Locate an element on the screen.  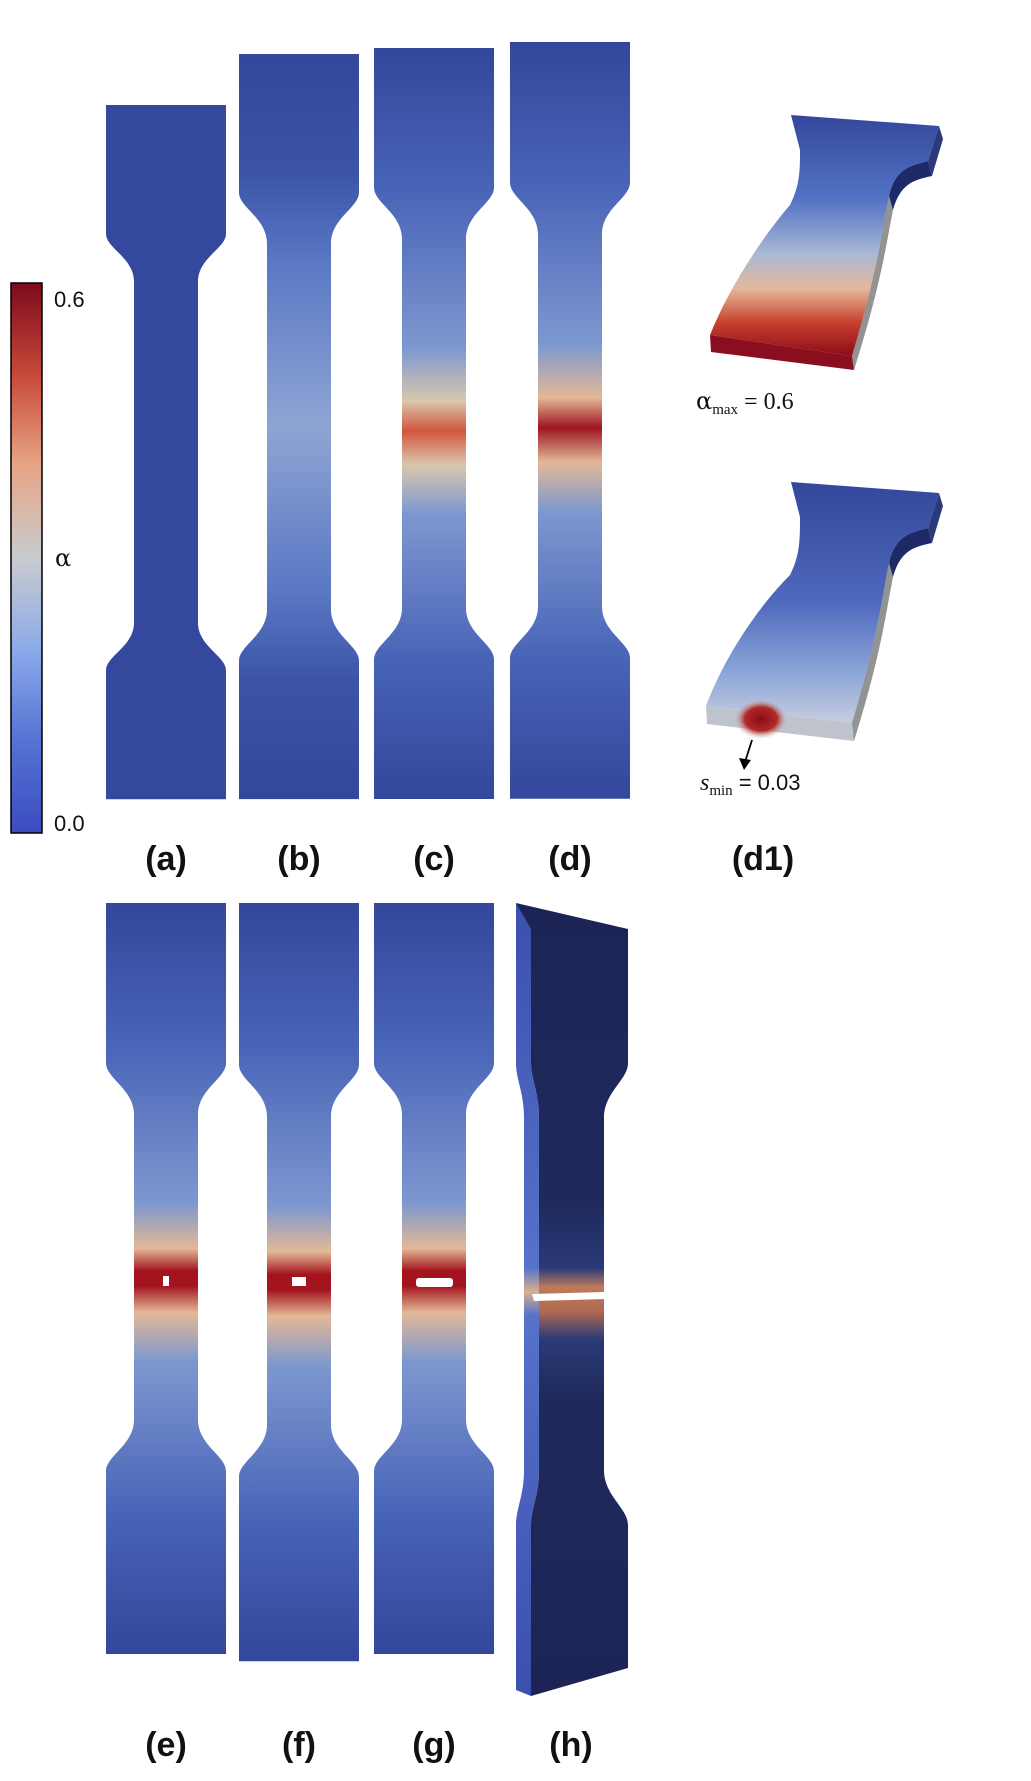
specimen-d1-s-view: smin = 0.03 is located at coordinates (821, 640).